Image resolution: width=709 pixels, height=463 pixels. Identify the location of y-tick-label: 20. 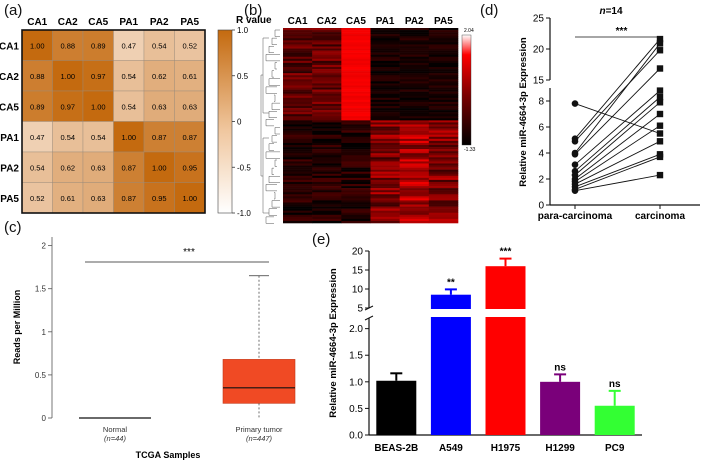
(358, 252).